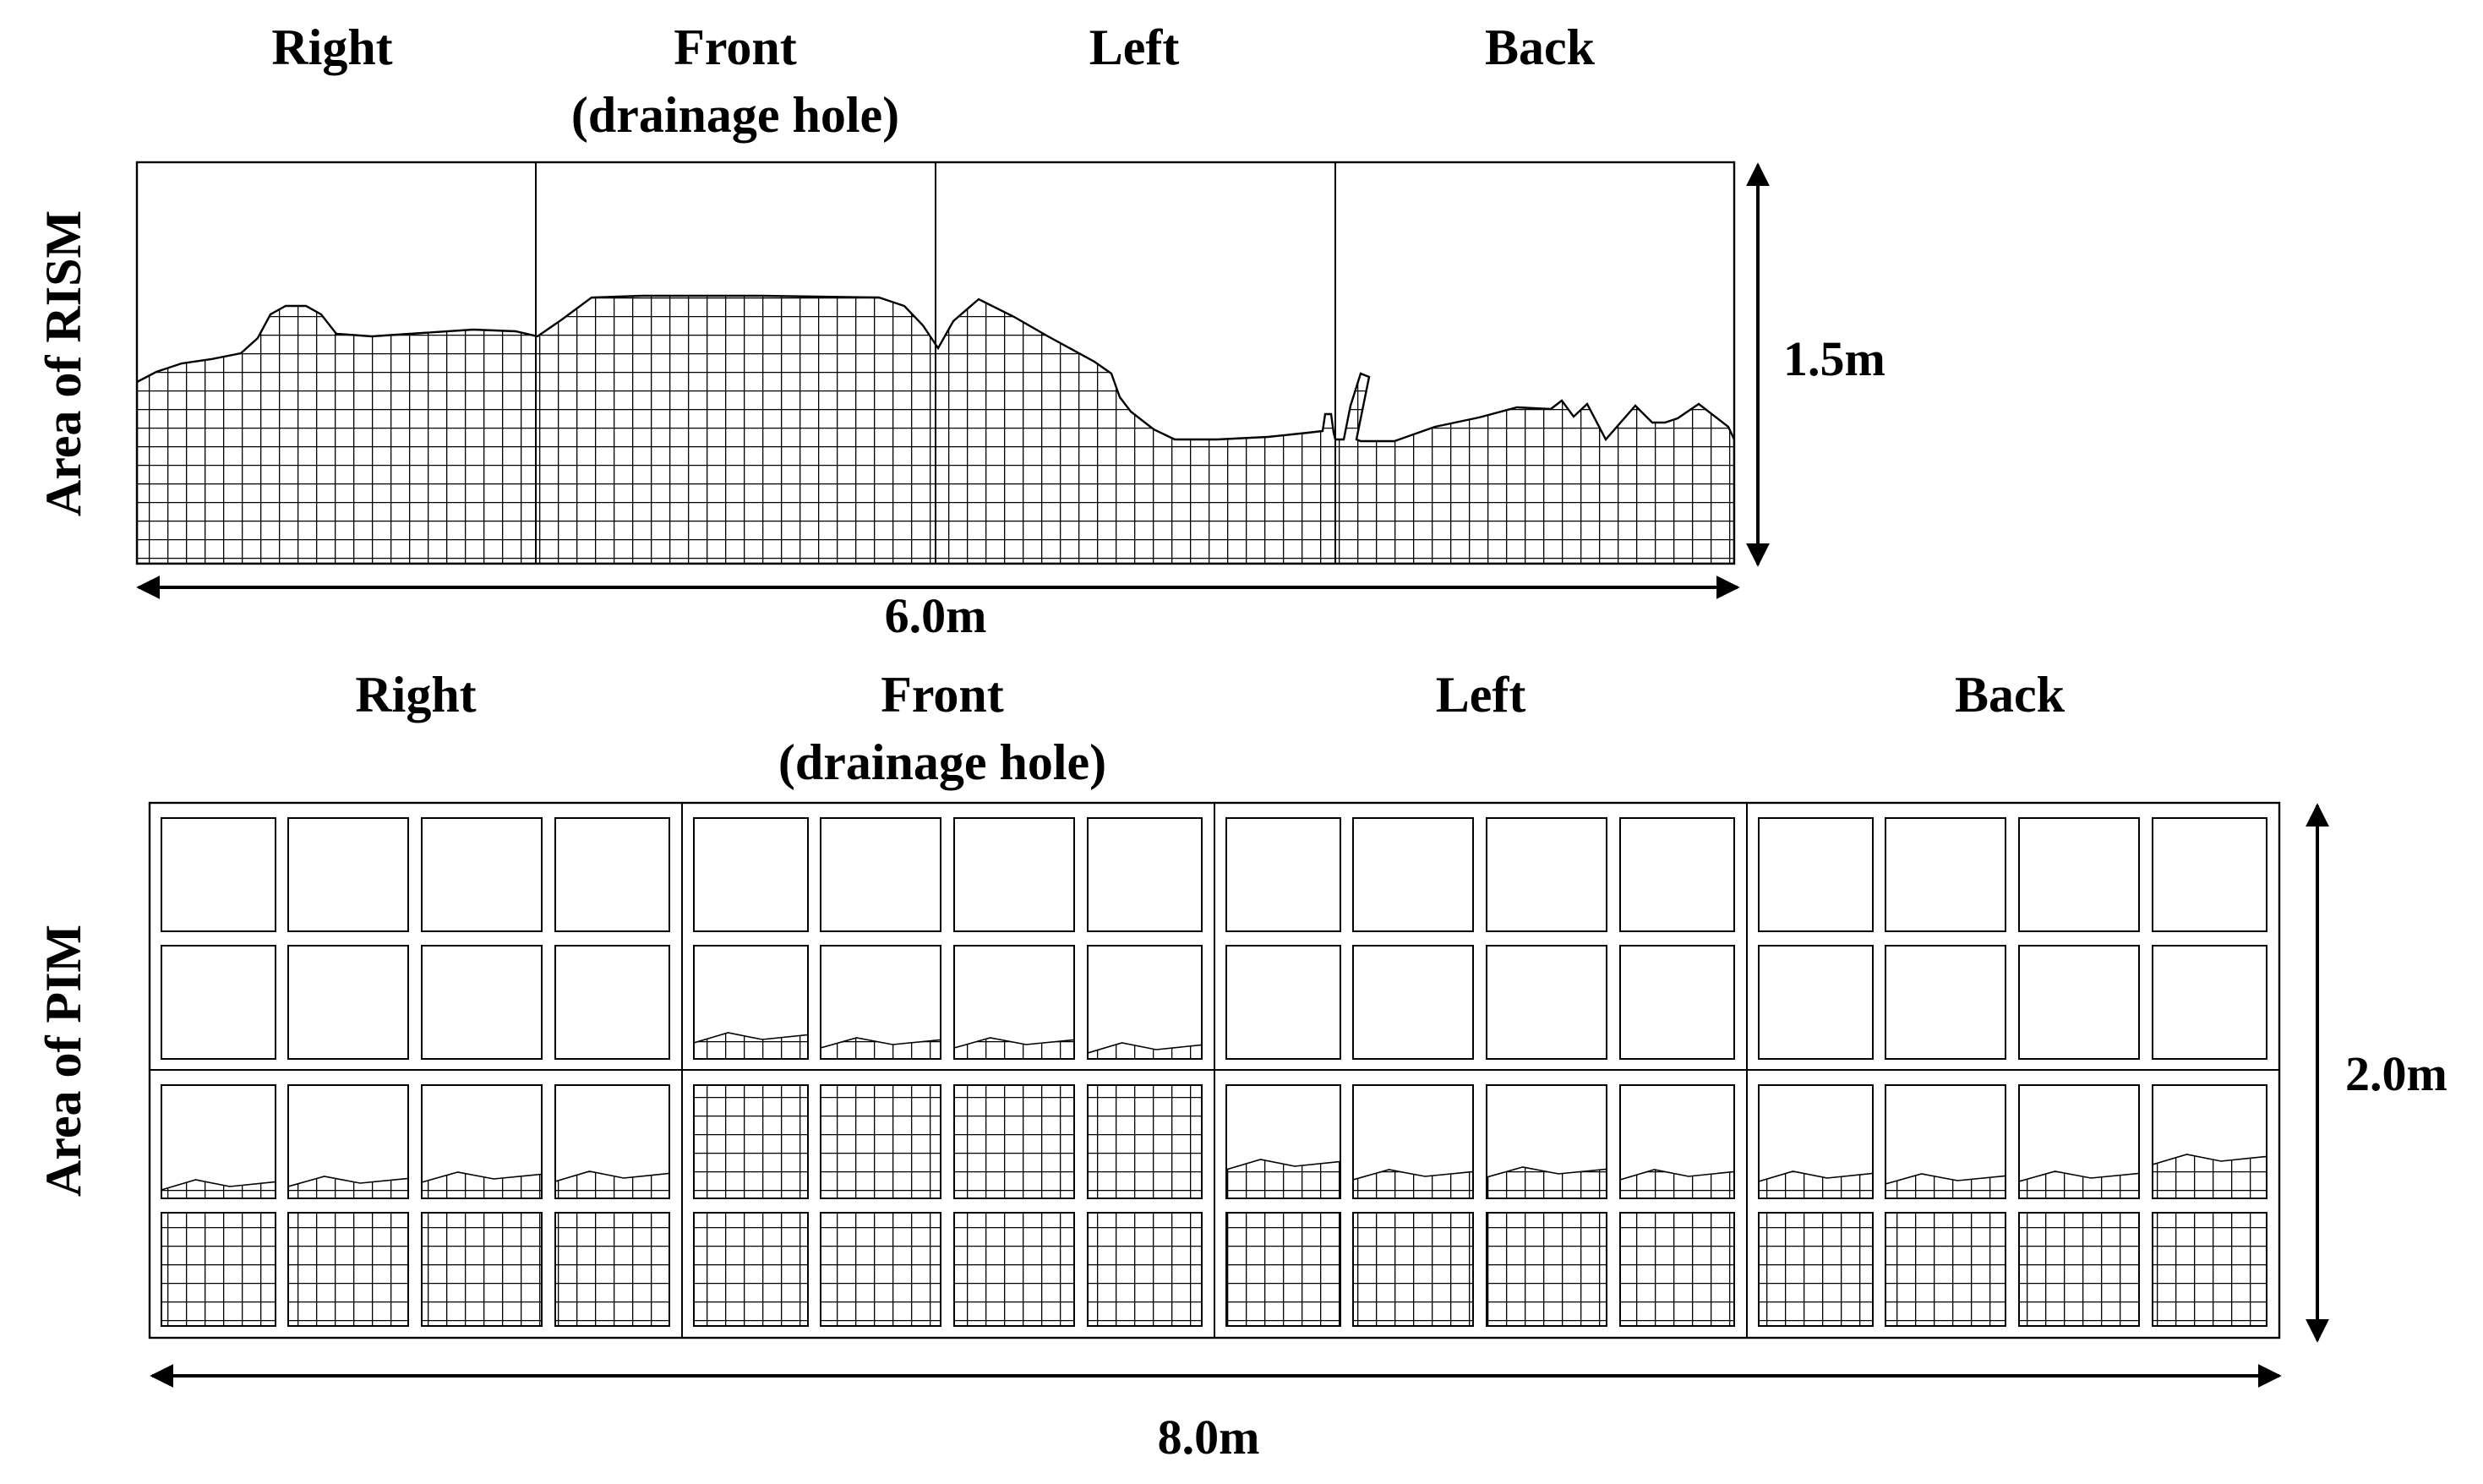 The height and width of the screenshot is (1484, 2483). Describe the element at coordinates (942, 695) in the screenshot. I see `pim-side-title-front: Front` at that location.